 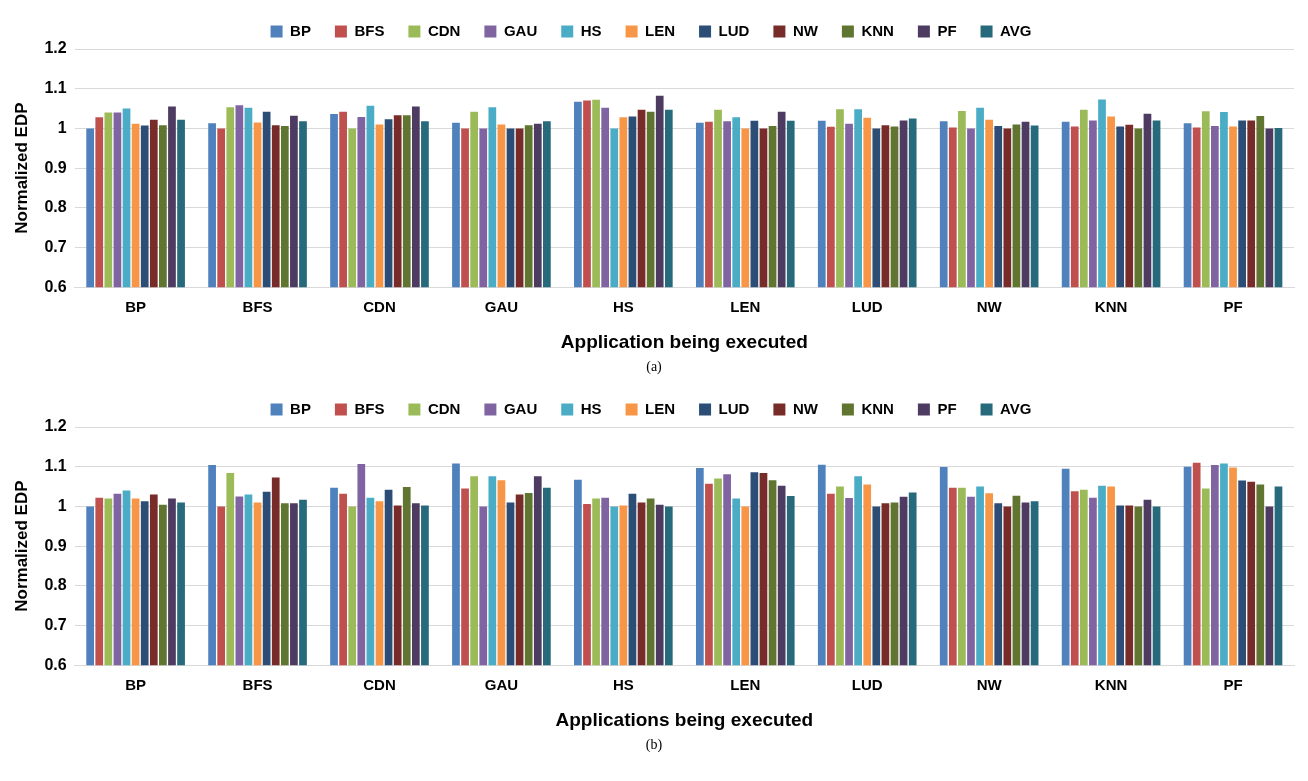 What do you see at coordinates (654, 367) in the screenshot?
I see `text: (a)` at bounding box center [654, 367].